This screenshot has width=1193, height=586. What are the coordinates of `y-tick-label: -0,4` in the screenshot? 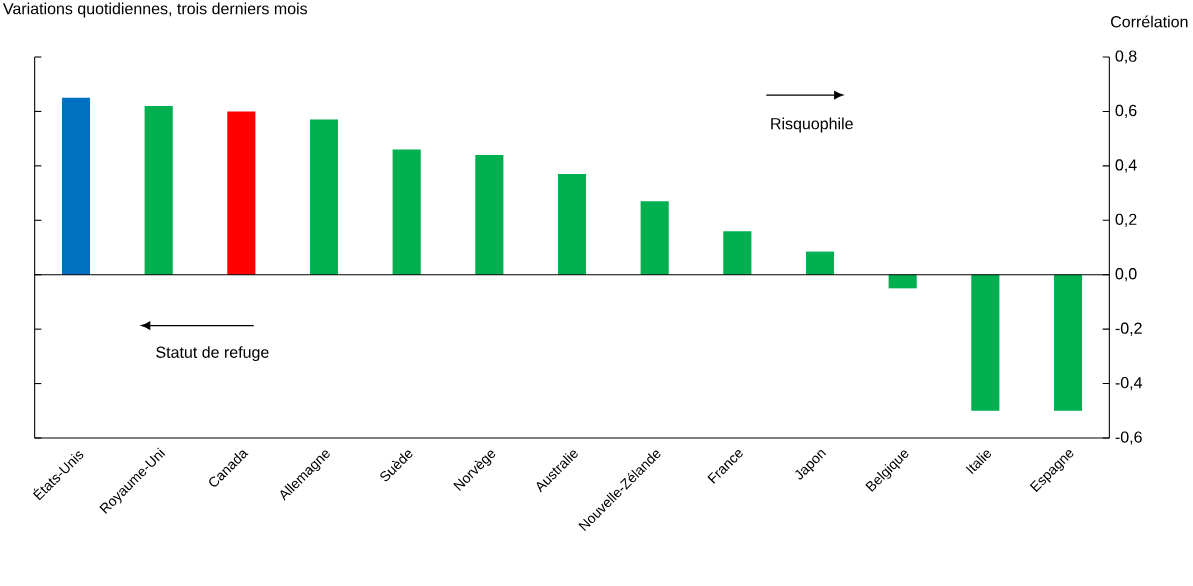 It's located at (1129, 383).